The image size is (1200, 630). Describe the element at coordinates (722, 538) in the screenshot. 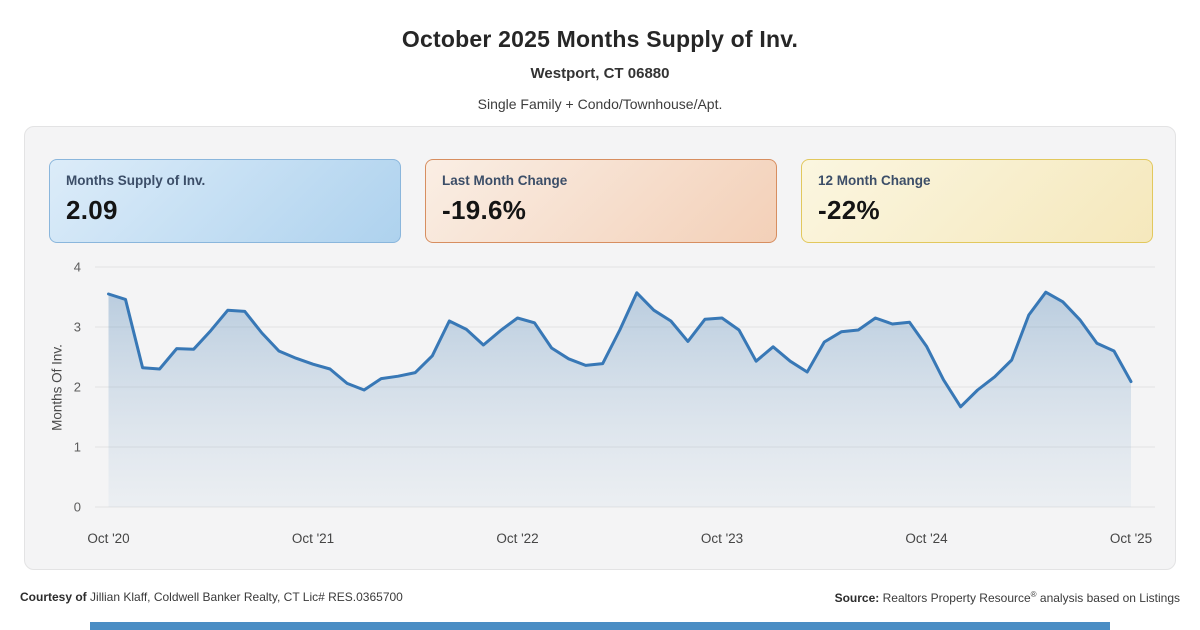

I see `svg-text: Oct '23` at that location.